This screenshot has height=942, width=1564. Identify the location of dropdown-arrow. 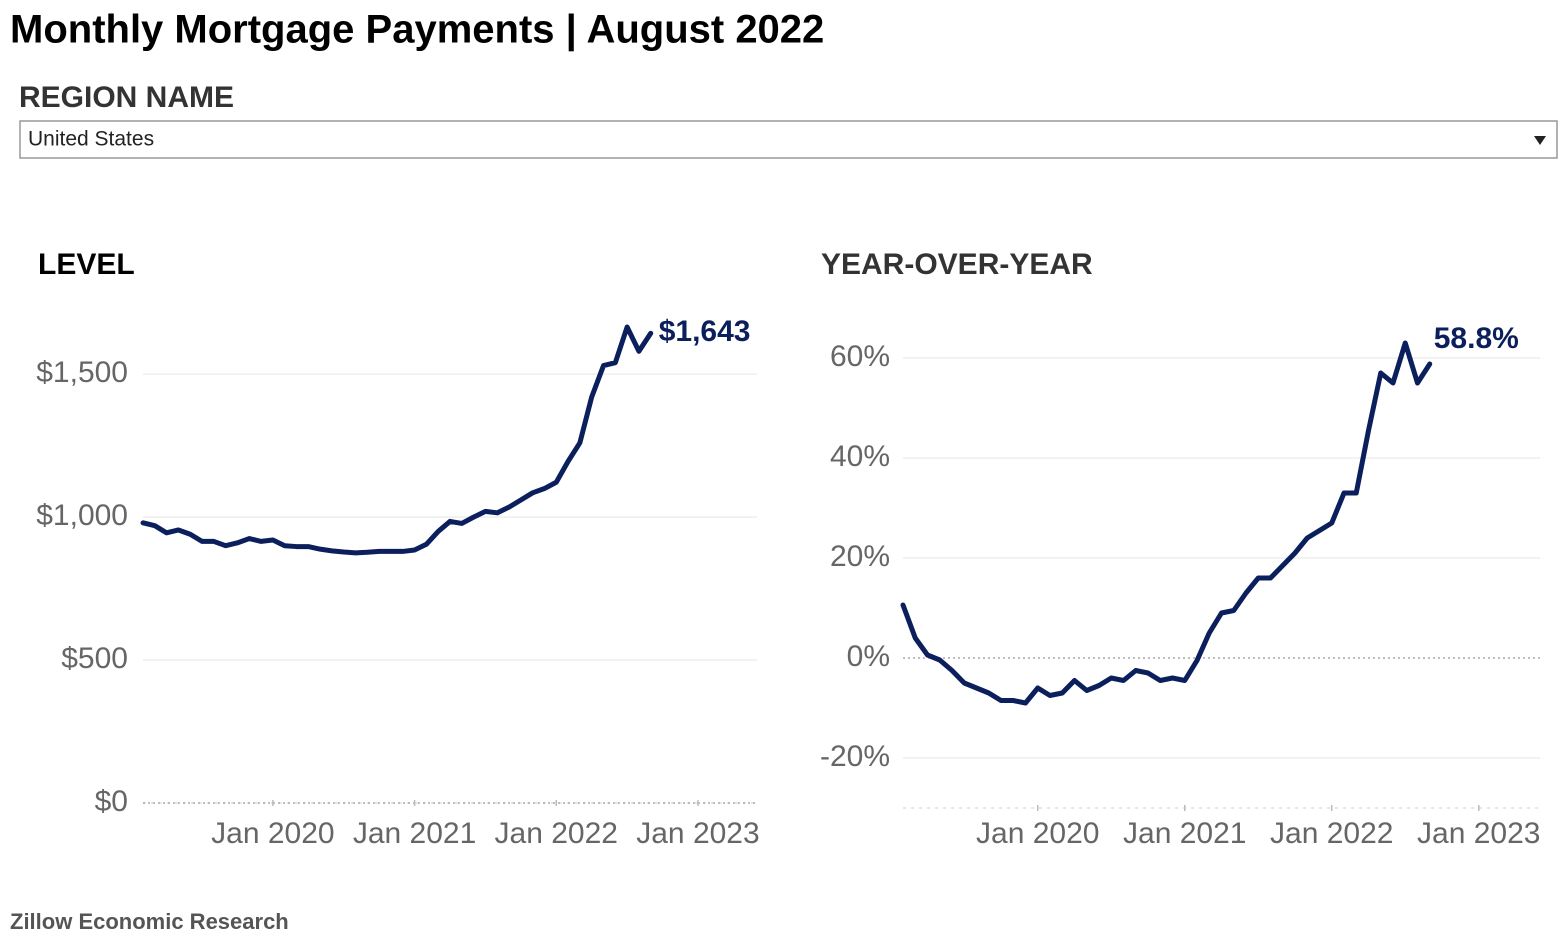
(1540, 140).